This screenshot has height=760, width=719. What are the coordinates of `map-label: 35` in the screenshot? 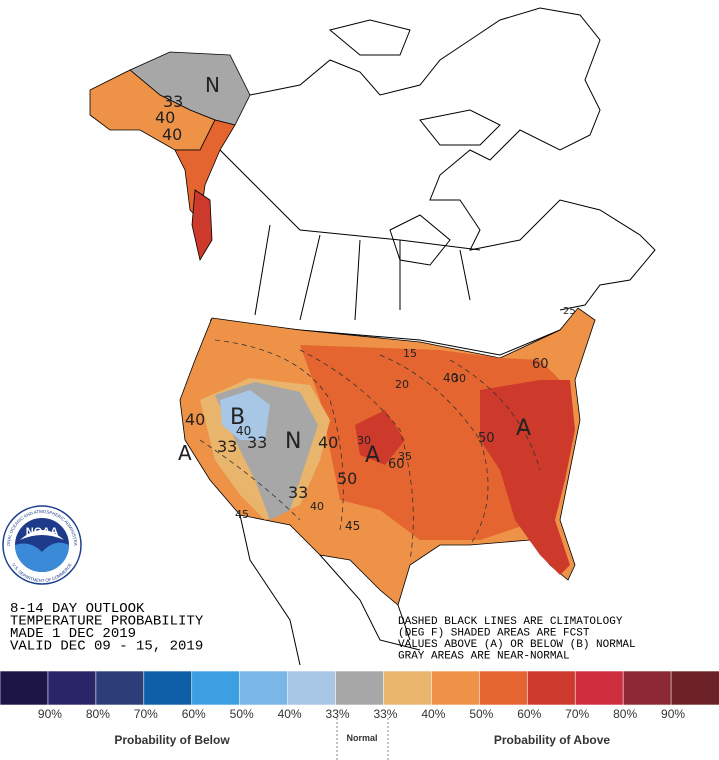 It's located at (405, 456).